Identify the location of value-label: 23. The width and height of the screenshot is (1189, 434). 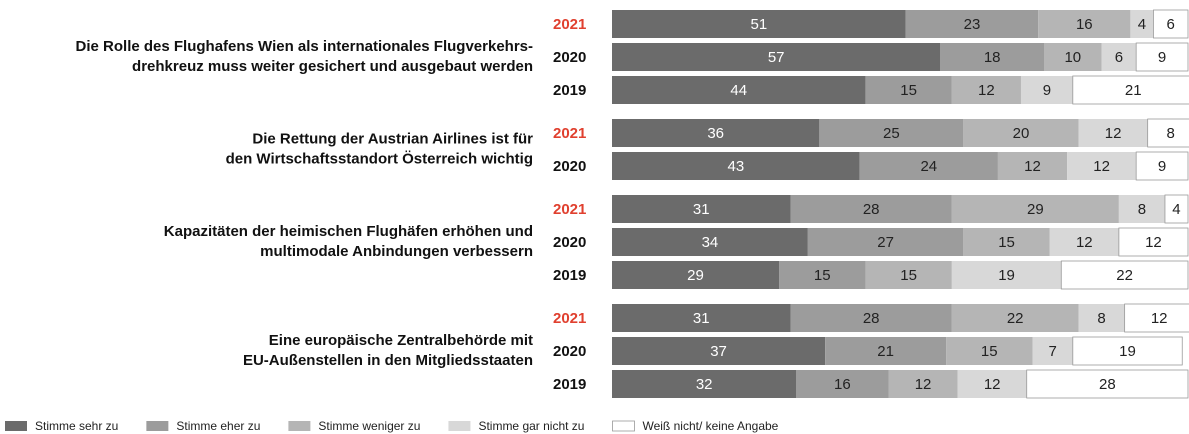
(972, 24).